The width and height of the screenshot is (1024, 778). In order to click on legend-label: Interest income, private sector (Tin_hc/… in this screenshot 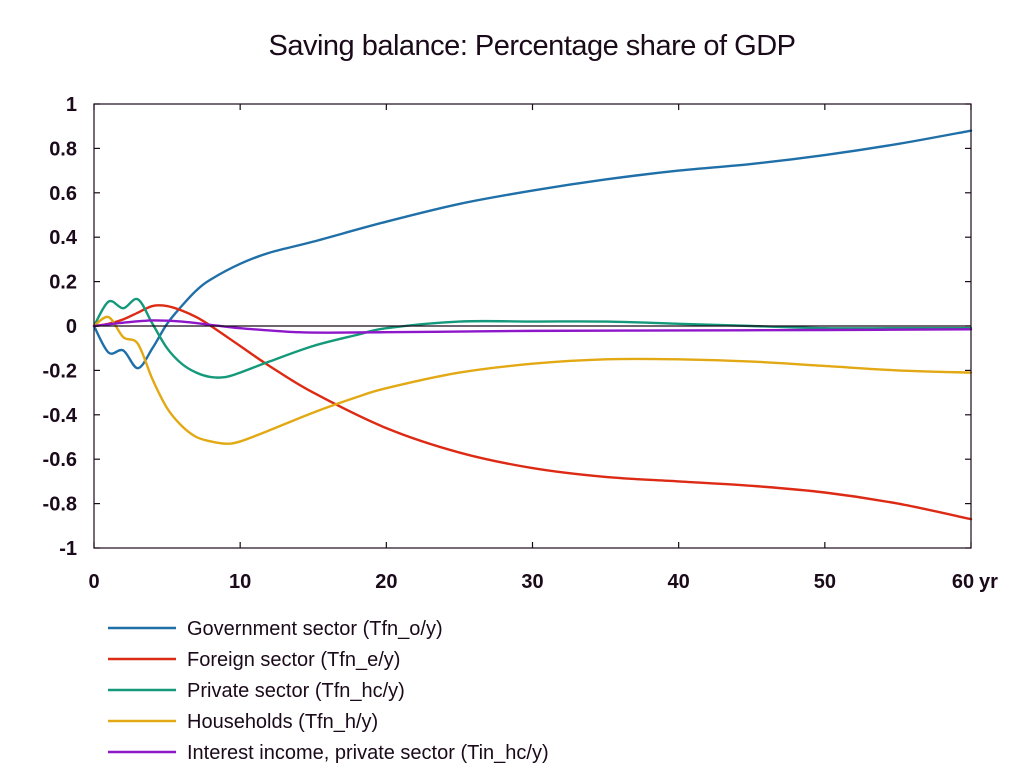, I will do `click(368, 753)`.